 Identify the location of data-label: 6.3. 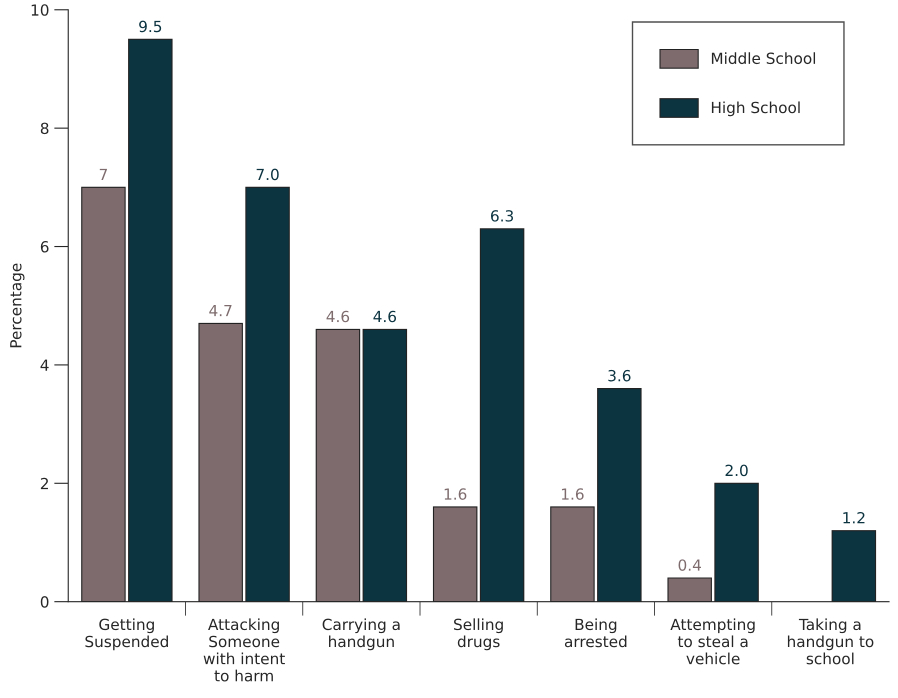
(502, 216).